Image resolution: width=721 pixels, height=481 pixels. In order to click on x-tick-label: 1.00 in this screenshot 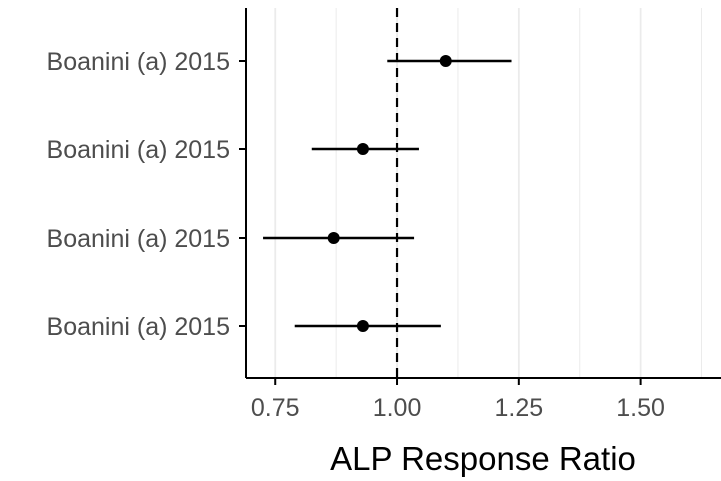, I will do `click(397, 408)`.